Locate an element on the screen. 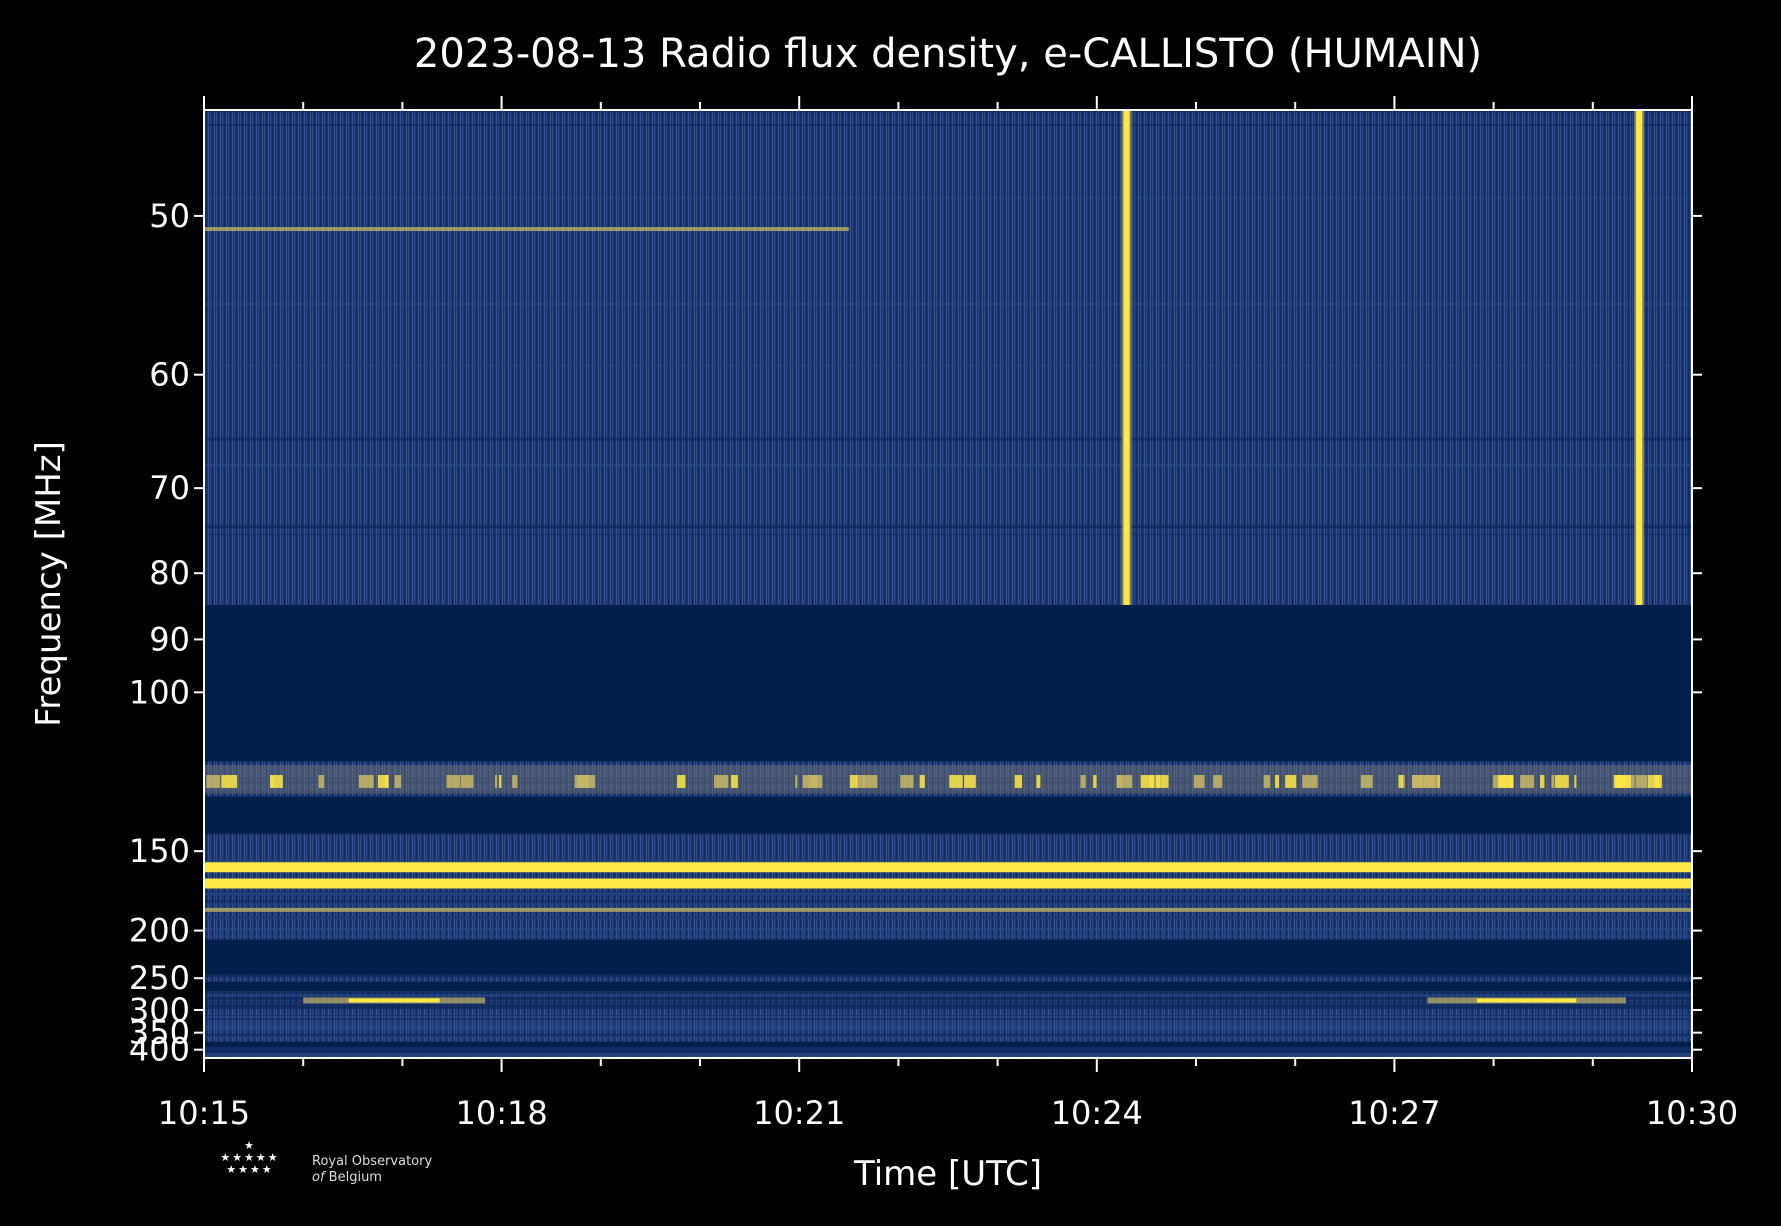  radio-burst is located at coordinates (1639, 357).